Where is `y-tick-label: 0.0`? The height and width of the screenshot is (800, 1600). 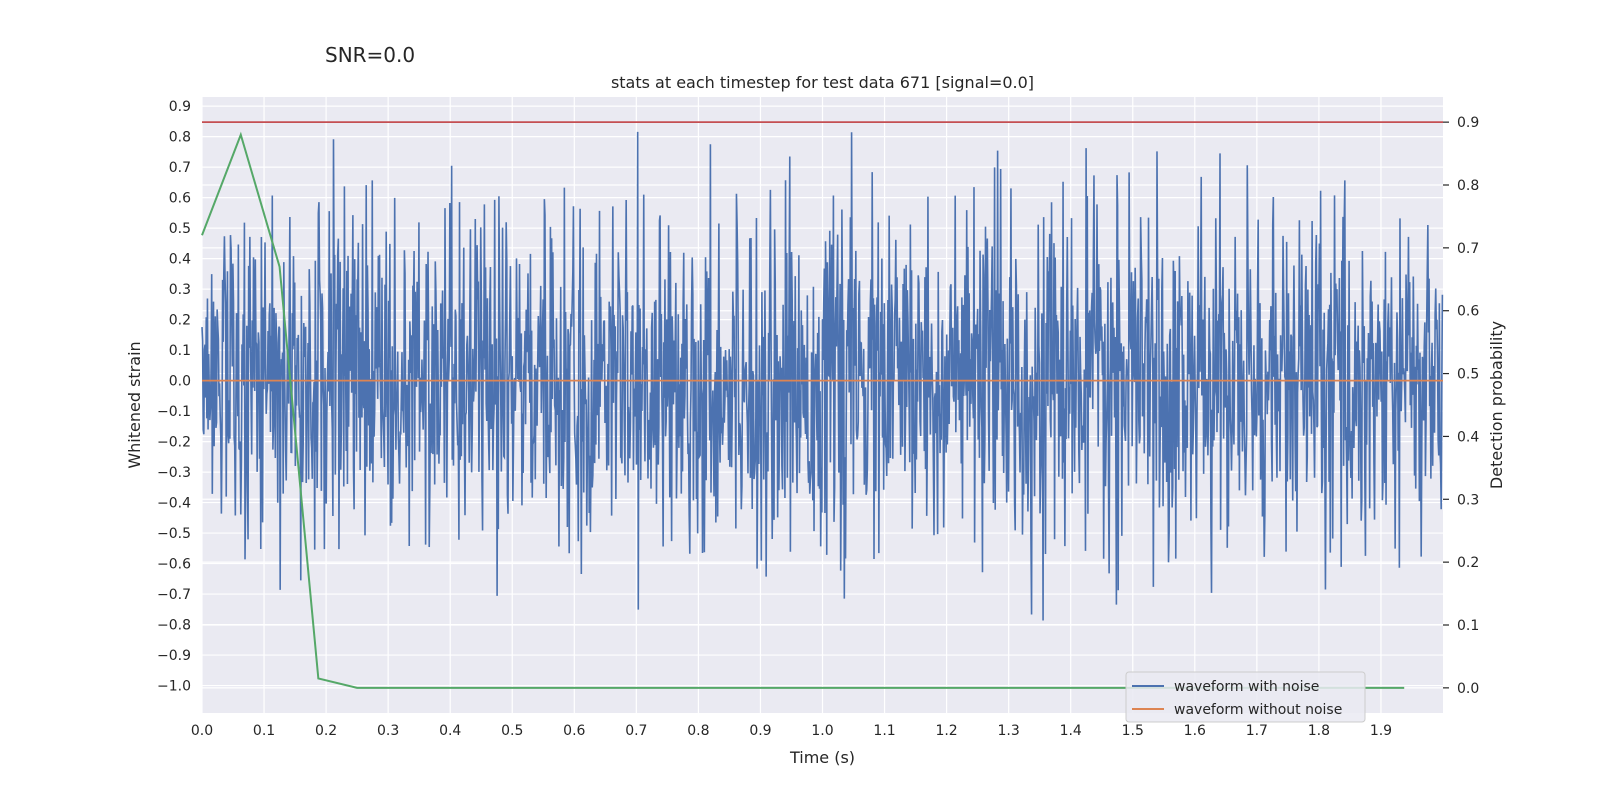 y-tick-label: 0.0 is located at coordinates (180, 382).